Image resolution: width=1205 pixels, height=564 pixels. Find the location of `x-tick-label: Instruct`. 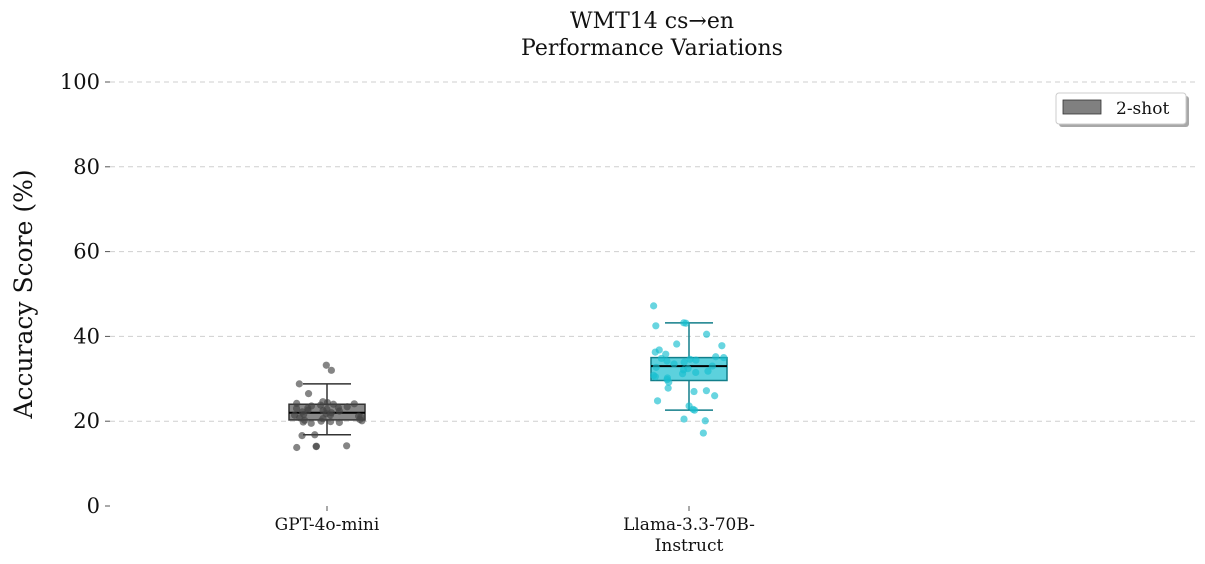

x-tick-label: Instruct is located at coordinates (689, 546).